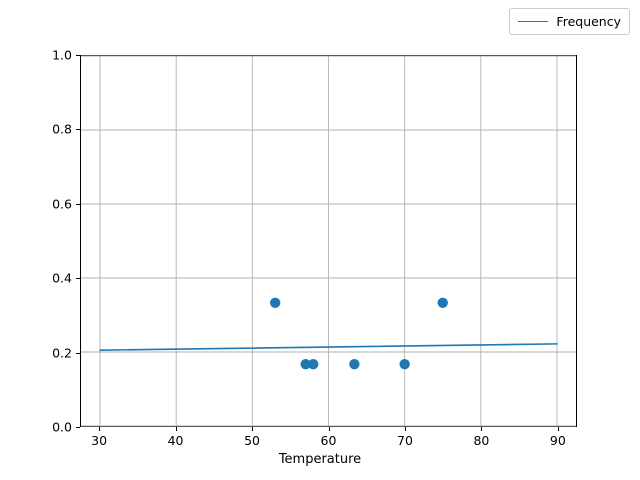 The image size is (640, 480). What do you see at coordinates (328, 333) in the screenshot?
I see `data-layer` at bounding box center [328, 333].